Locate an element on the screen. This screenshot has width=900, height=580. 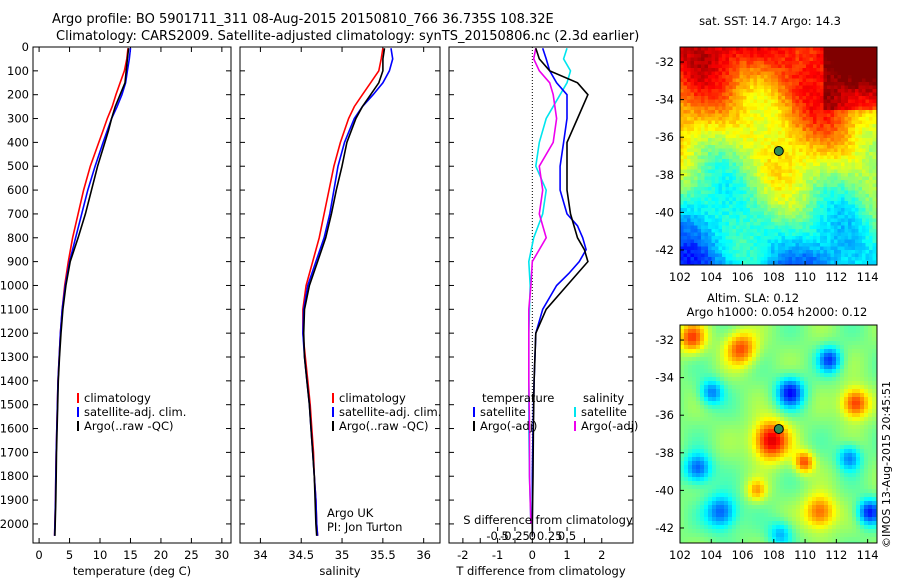
x-tick-label: 5 is located at coordinates (69, 555).